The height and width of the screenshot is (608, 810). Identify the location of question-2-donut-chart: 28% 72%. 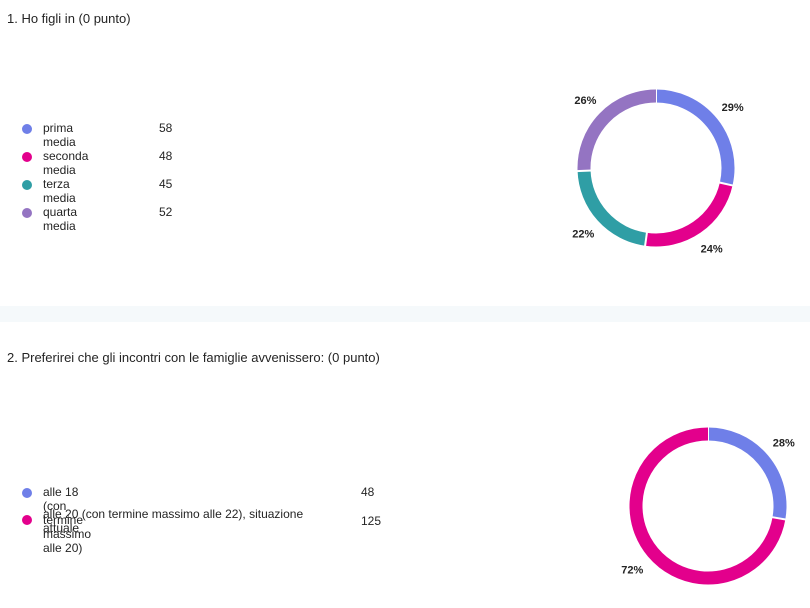
(708, 505).